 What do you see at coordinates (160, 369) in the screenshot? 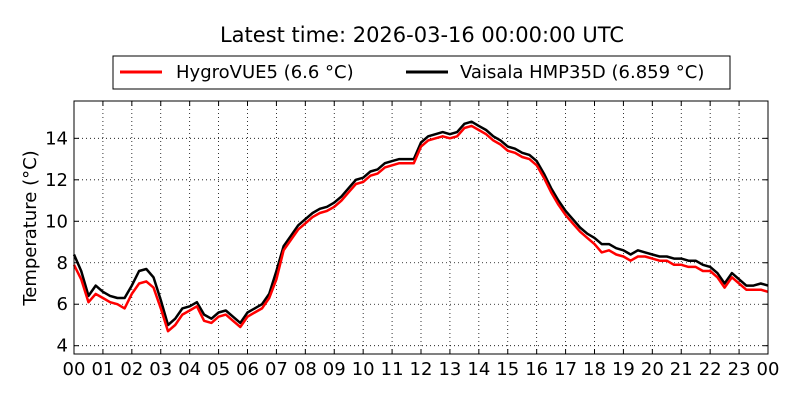
I see `x-tick-label: 03` at bounding box center [160, 369].